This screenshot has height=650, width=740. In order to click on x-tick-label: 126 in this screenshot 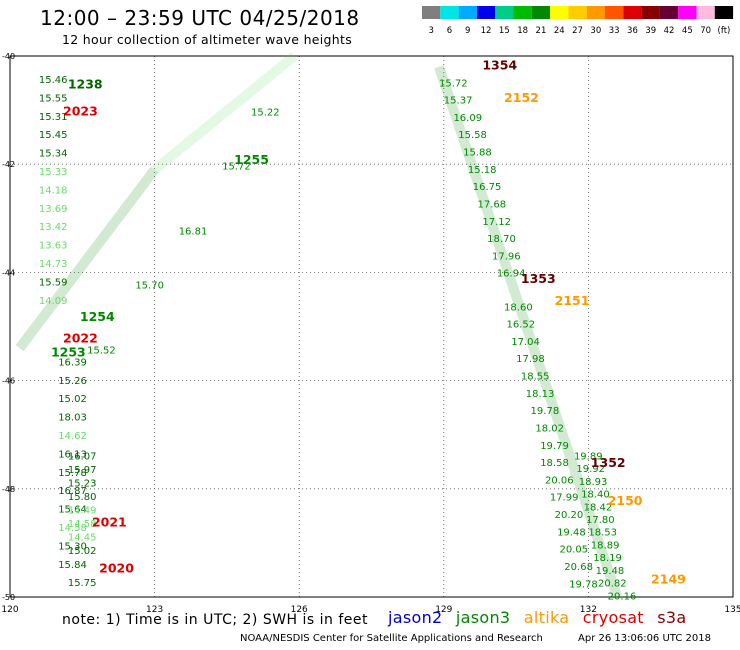, I will do `click(299, 610)`.